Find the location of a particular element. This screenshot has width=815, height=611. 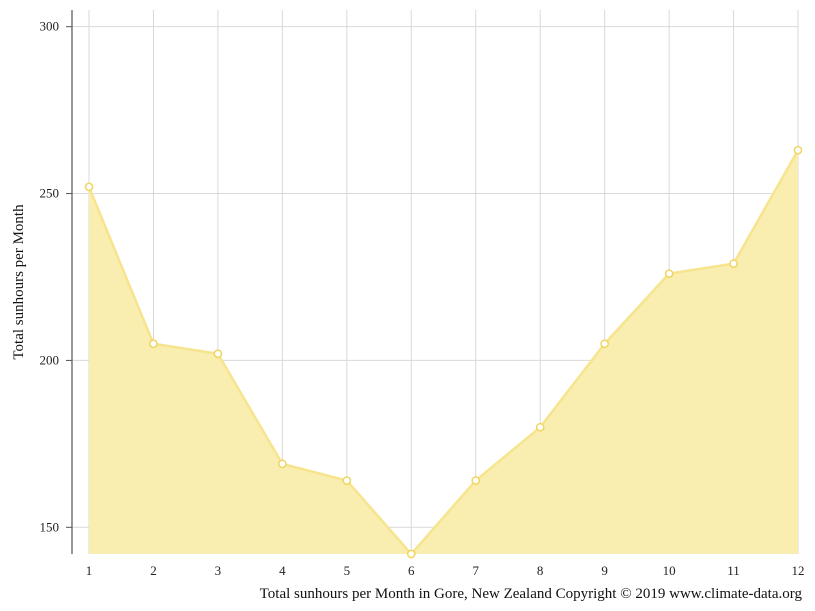

y-tick-label-200: 200 is located at coordinates (50, 359).